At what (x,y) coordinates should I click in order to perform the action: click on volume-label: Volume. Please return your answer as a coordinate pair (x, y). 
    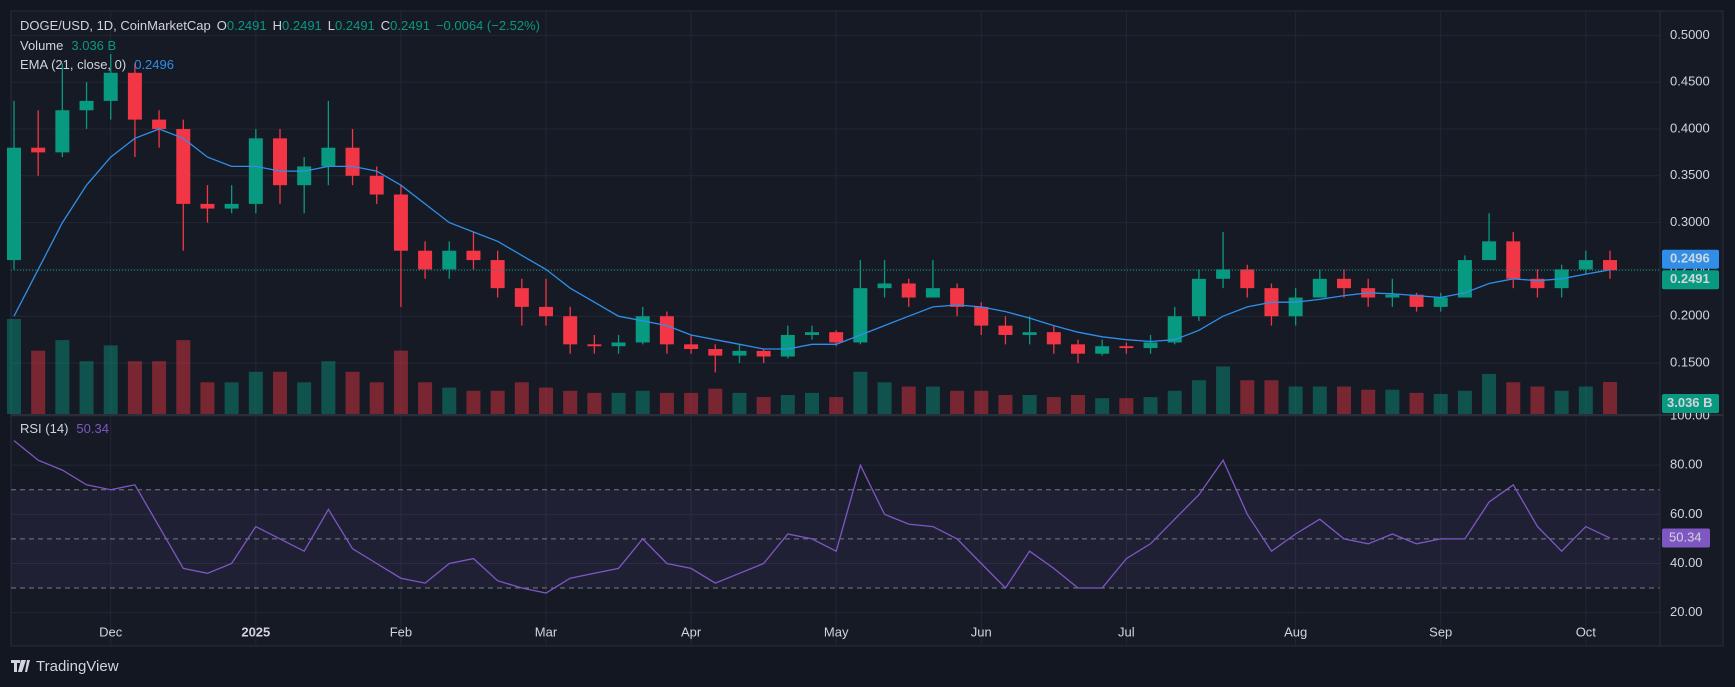
    Looking at the image, I should click on (41, 45).